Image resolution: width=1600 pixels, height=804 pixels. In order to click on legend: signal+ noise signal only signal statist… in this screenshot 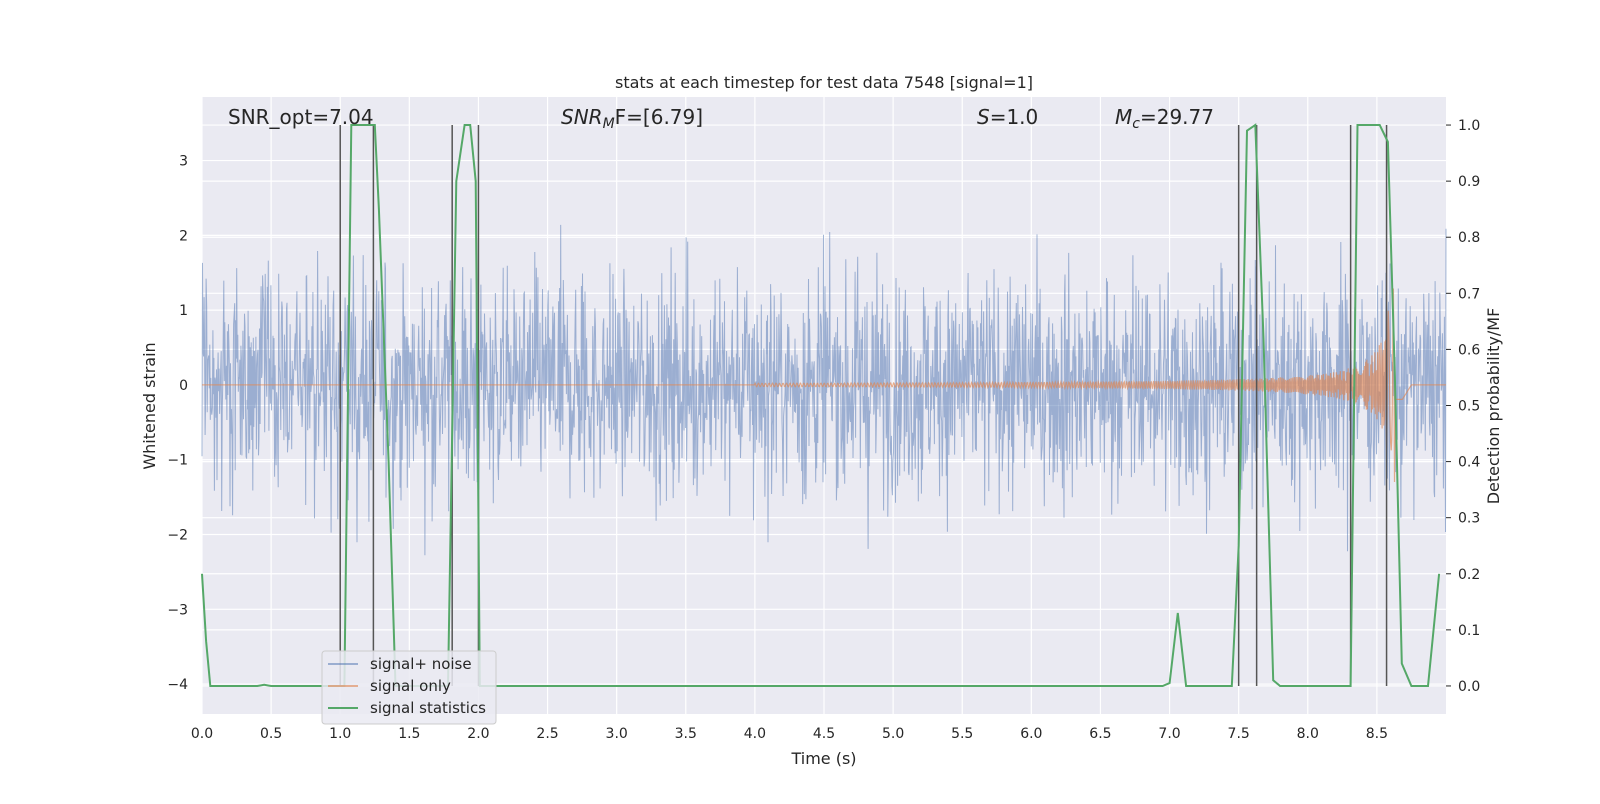, I will do `click(409, 687)`.